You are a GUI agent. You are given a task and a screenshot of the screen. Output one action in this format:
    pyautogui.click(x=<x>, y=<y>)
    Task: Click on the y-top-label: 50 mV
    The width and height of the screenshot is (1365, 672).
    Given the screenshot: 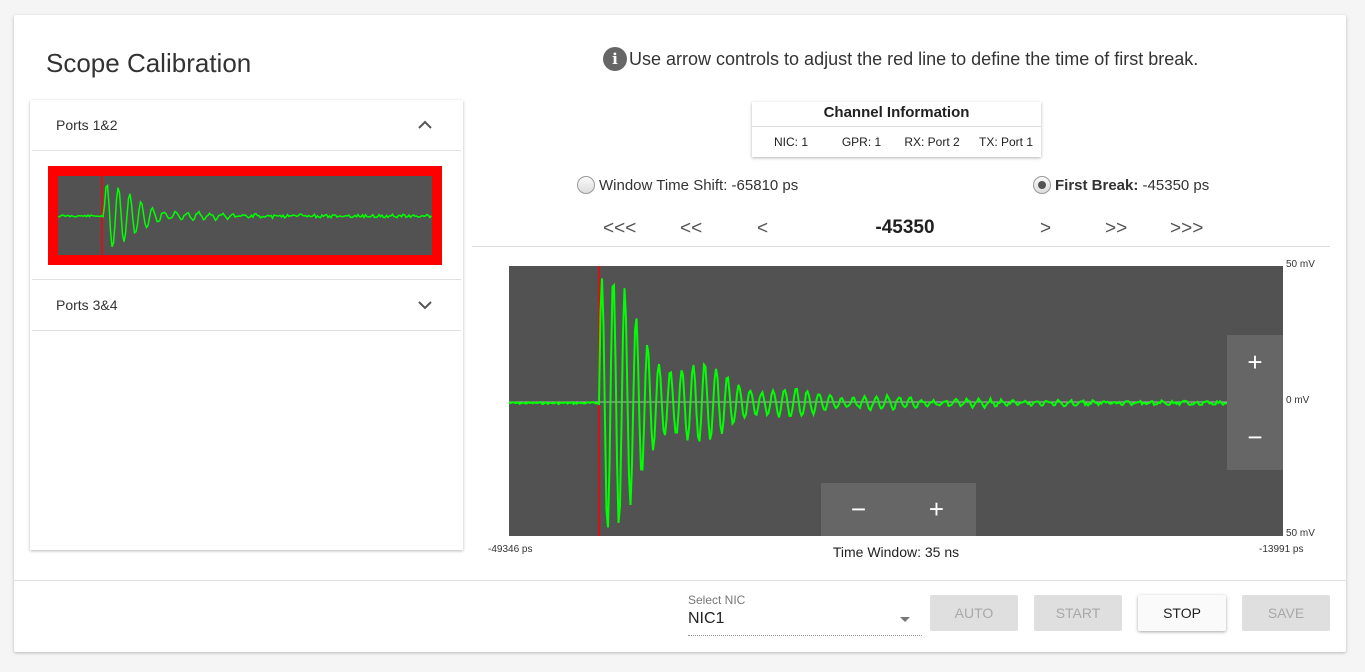 What is the action you would take?
    pyautogui.click(x=1300, y=264)
    